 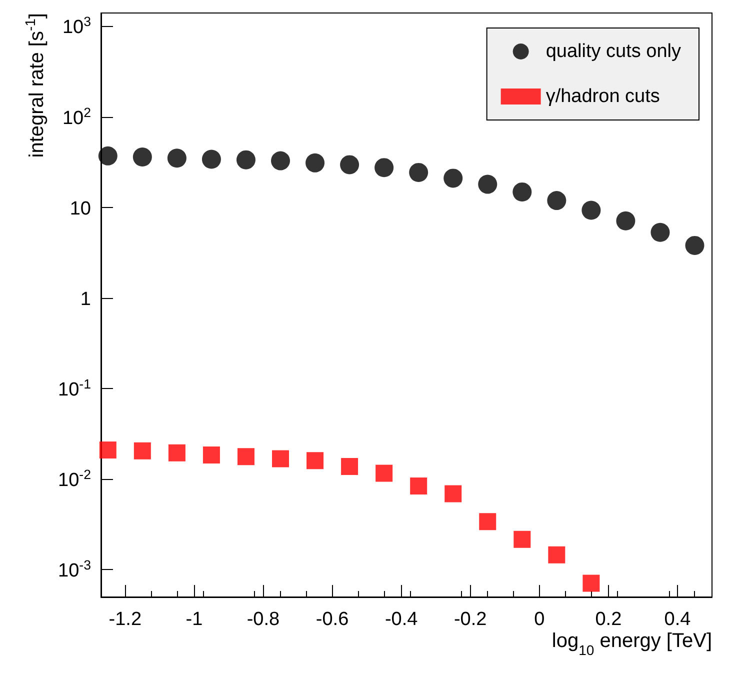 What do you see at coordinates (85, 299) in the screenshot?
I see `y-tick-label: 1` at bounding box center [85, 299].